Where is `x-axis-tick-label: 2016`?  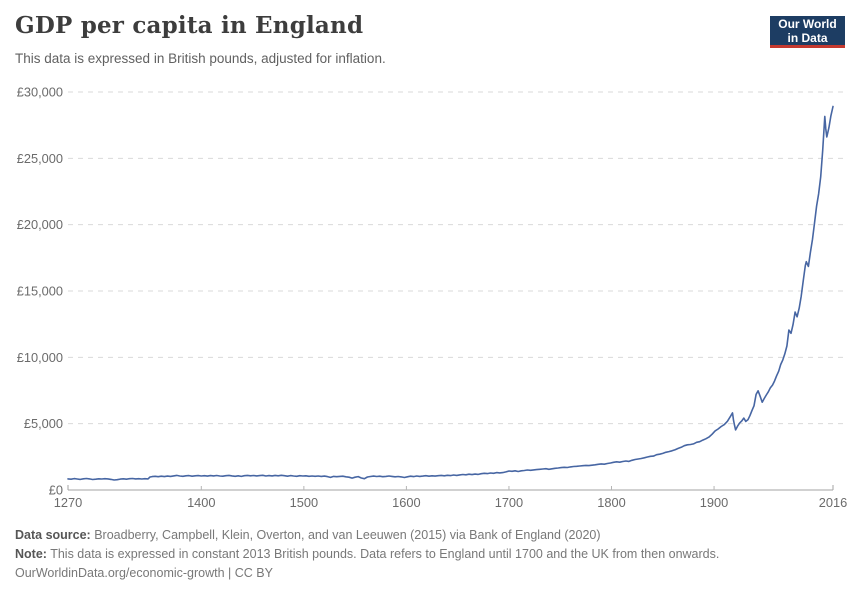 x-axis-tick-label: 2016 is located at coordinates (833, 502).